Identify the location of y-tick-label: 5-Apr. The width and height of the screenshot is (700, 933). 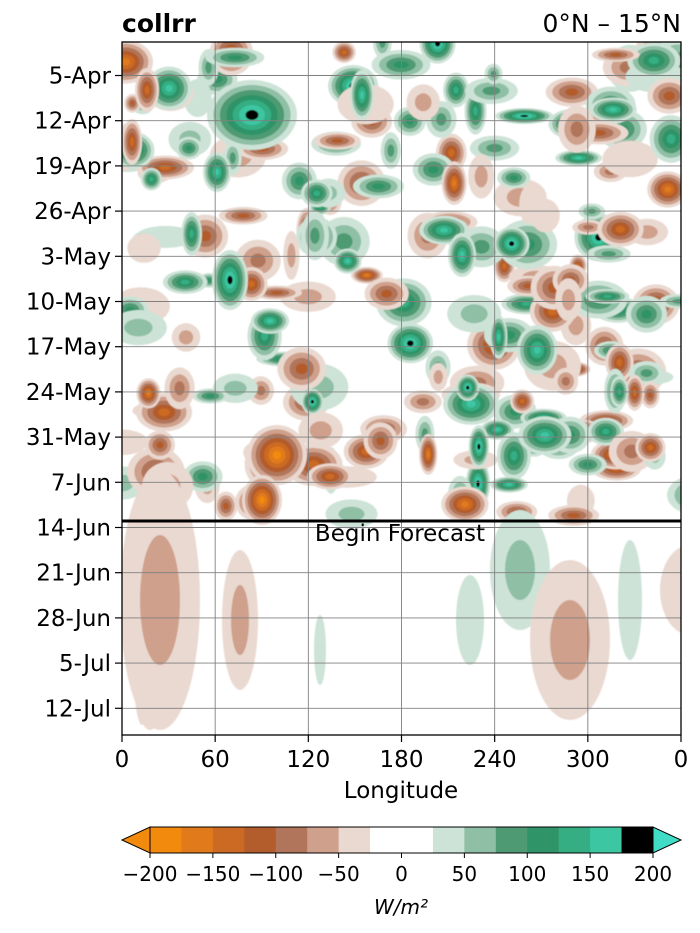
(80, 77).